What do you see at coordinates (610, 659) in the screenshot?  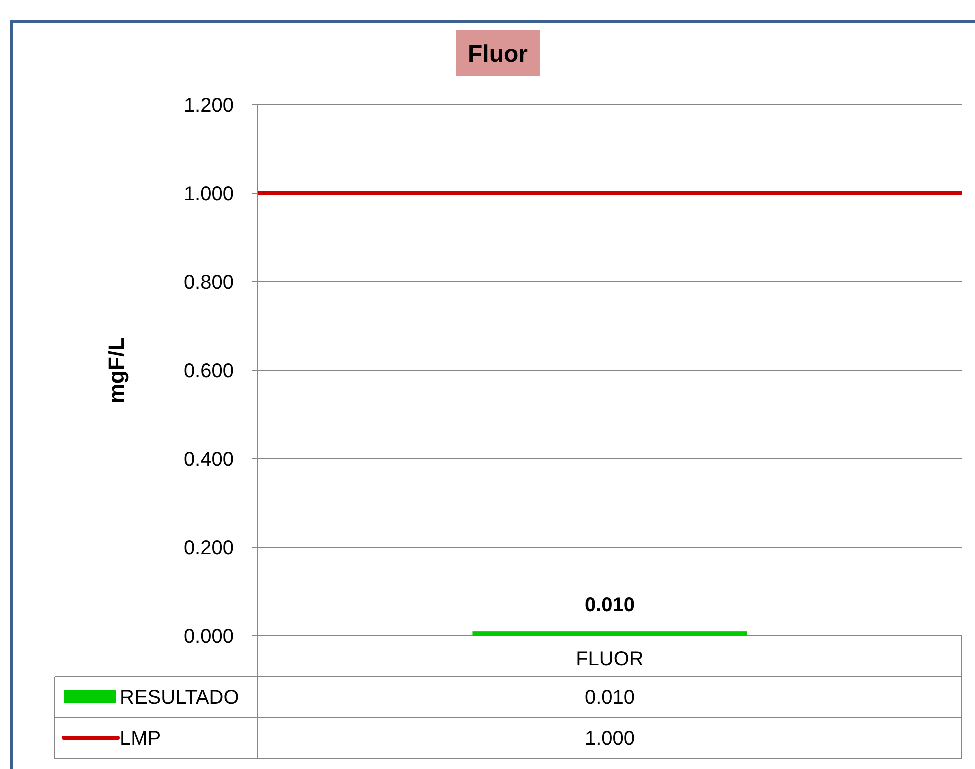 I see `x-tick-label: FLUOR` at bounding box center [610, 659].